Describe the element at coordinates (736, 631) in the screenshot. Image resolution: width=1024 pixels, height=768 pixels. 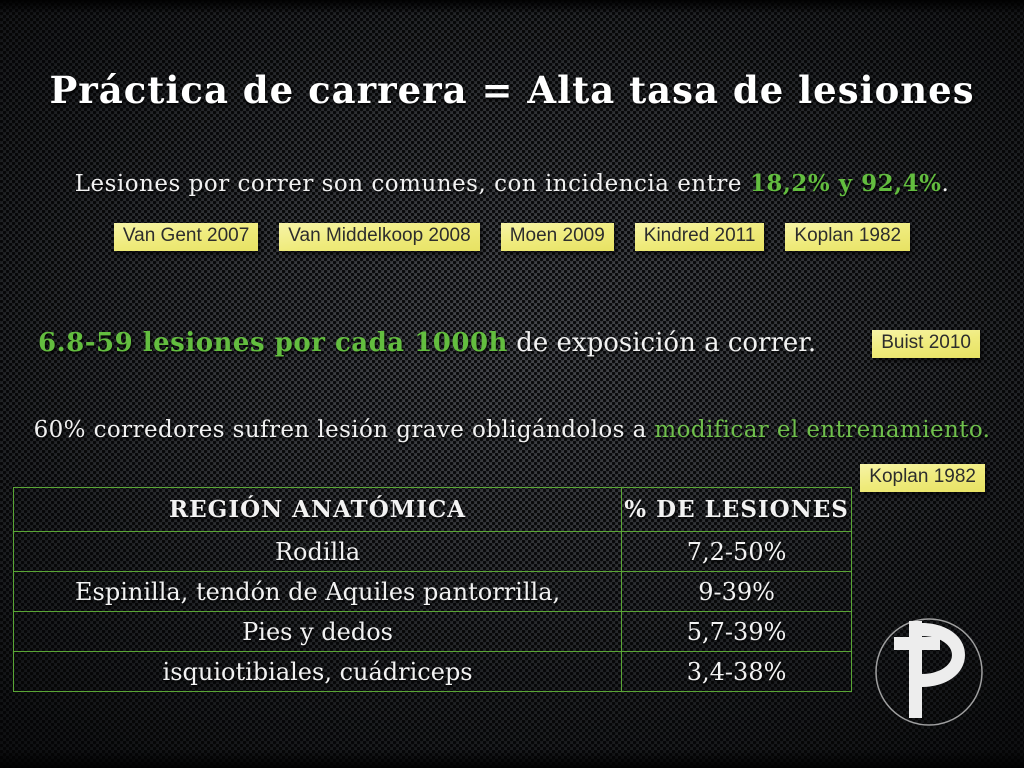
I see `table-cell-percent: 5,7-39%` at that location.